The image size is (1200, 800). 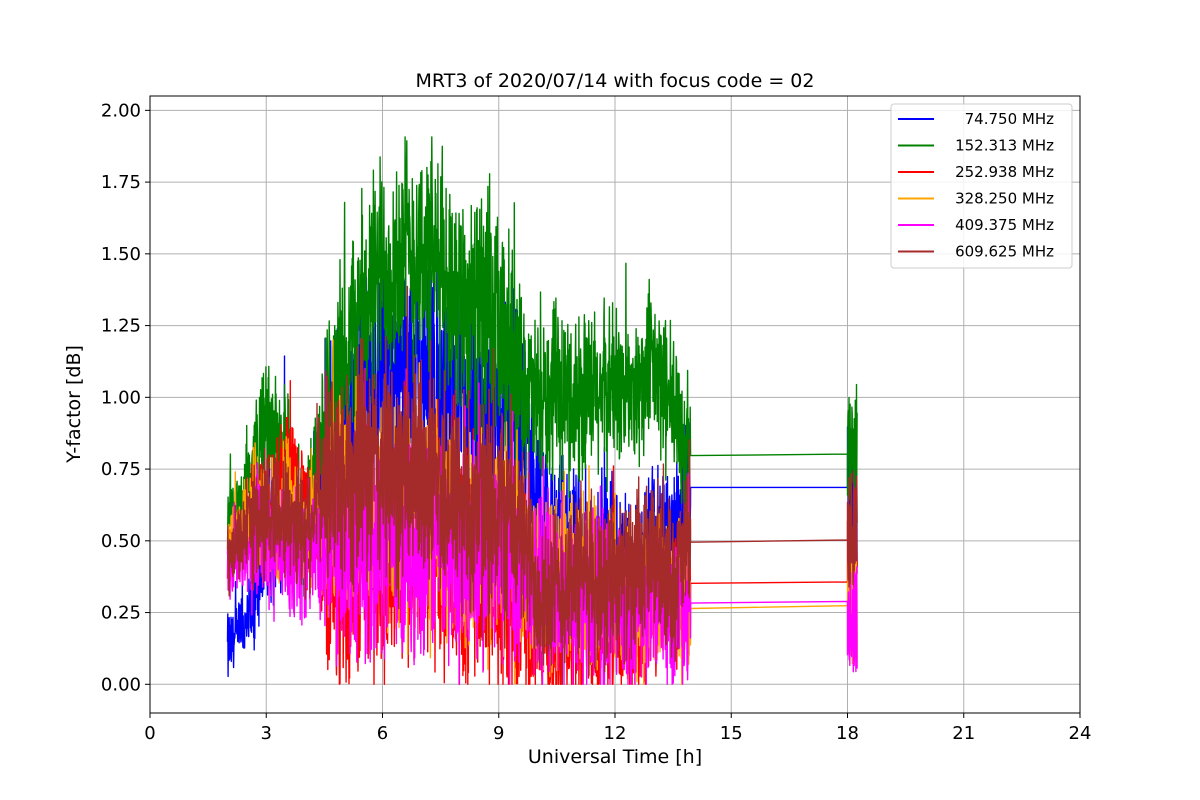 What do you see at coordinates (615, 757) in the screenshot?
I see `x-axis-label: Universal Time [h]` at bounding box center [615, 757].